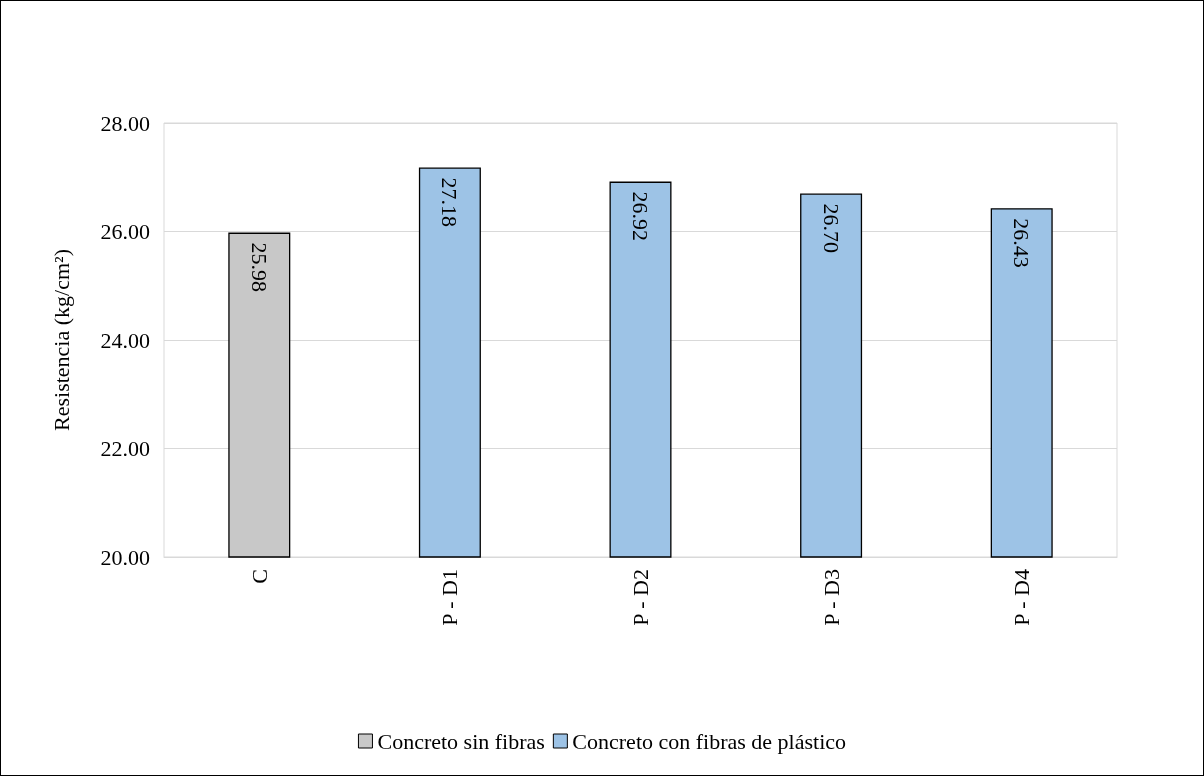 This screenshot has width=1204, height=776. What do you see at coordinates (450, 202) in the screenshot?
I see `data-label: 27.18` at bounding box center [450, 202].